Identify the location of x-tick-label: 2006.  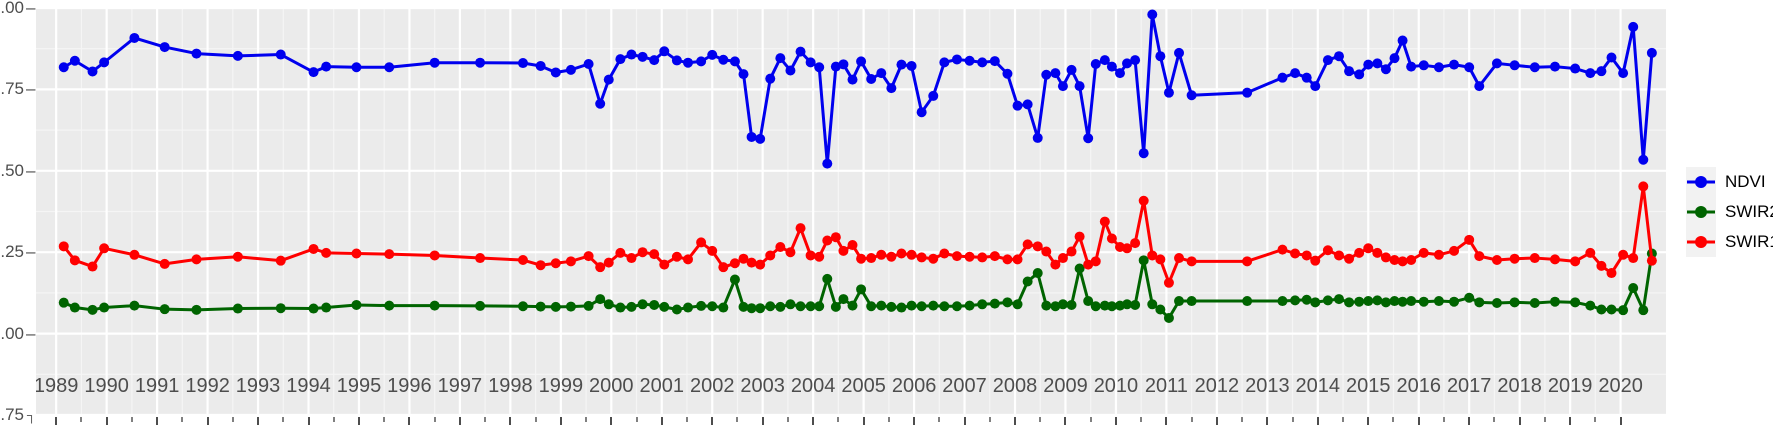
(914, 386).